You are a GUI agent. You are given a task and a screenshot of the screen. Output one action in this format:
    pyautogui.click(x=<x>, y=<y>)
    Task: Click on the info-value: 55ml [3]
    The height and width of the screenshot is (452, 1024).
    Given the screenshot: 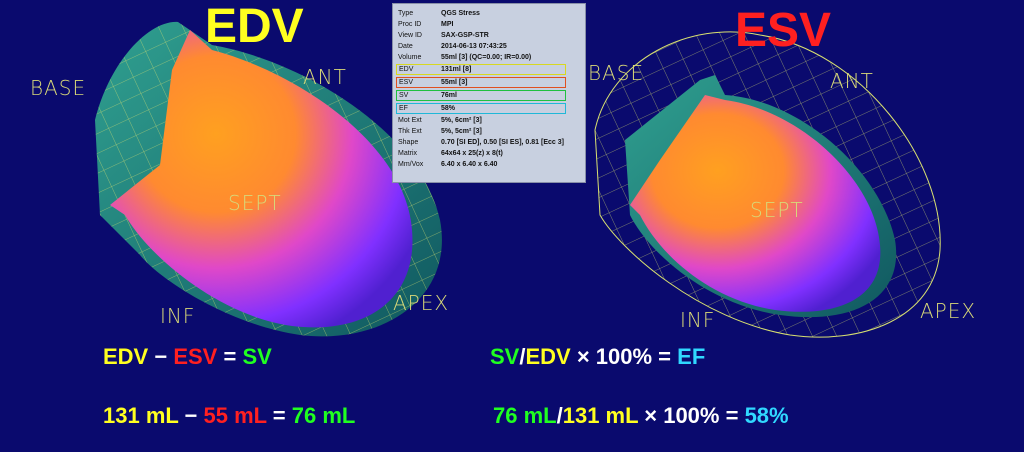 What is the action you would take?
    pyautogui.click(x=502, y=82)
    